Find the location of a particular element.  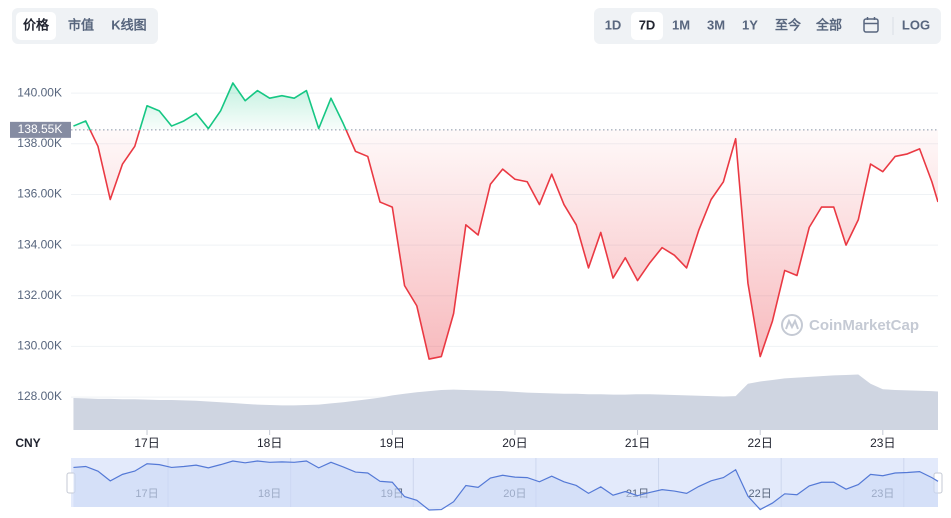

baseline-label: 138.55K is located at coordinates (40, 129).